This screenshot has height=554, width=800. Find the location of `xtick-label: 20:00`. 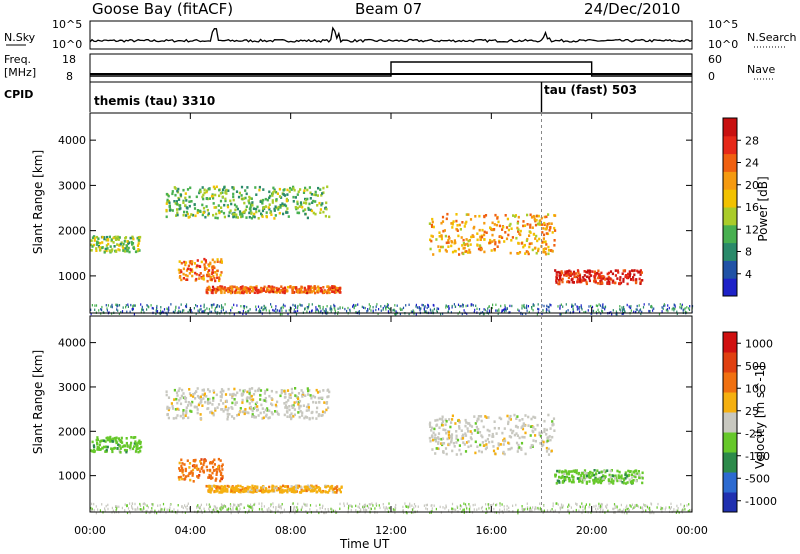

xtick-label: 20:00 is located at coordinates (592, 530).